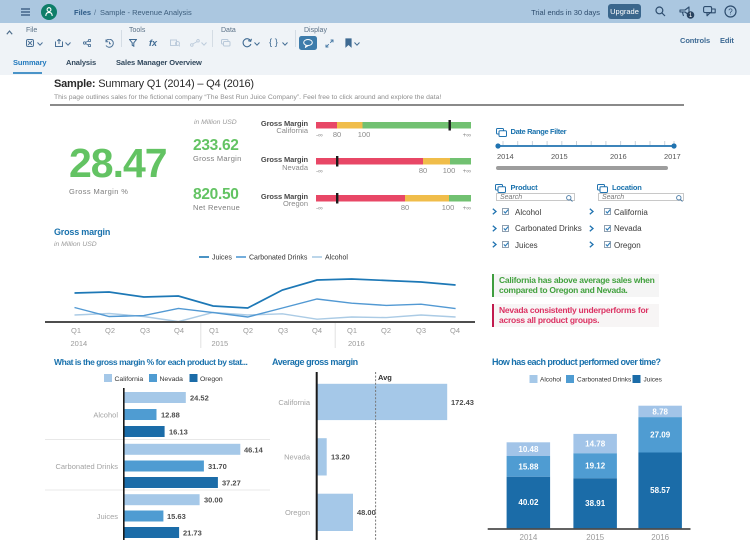  What do you see at coordinates (385, 377) in the screenshot?
I see `svg-text: Avg` at bounding box center [385, 377].